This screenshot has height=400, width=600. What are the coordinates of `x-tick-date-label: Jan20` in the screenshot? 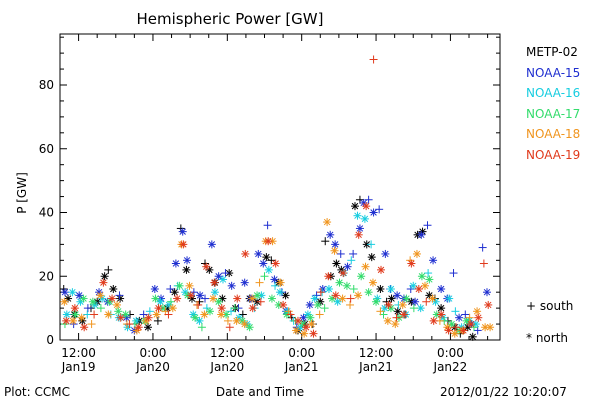 It's located at (152, 367).